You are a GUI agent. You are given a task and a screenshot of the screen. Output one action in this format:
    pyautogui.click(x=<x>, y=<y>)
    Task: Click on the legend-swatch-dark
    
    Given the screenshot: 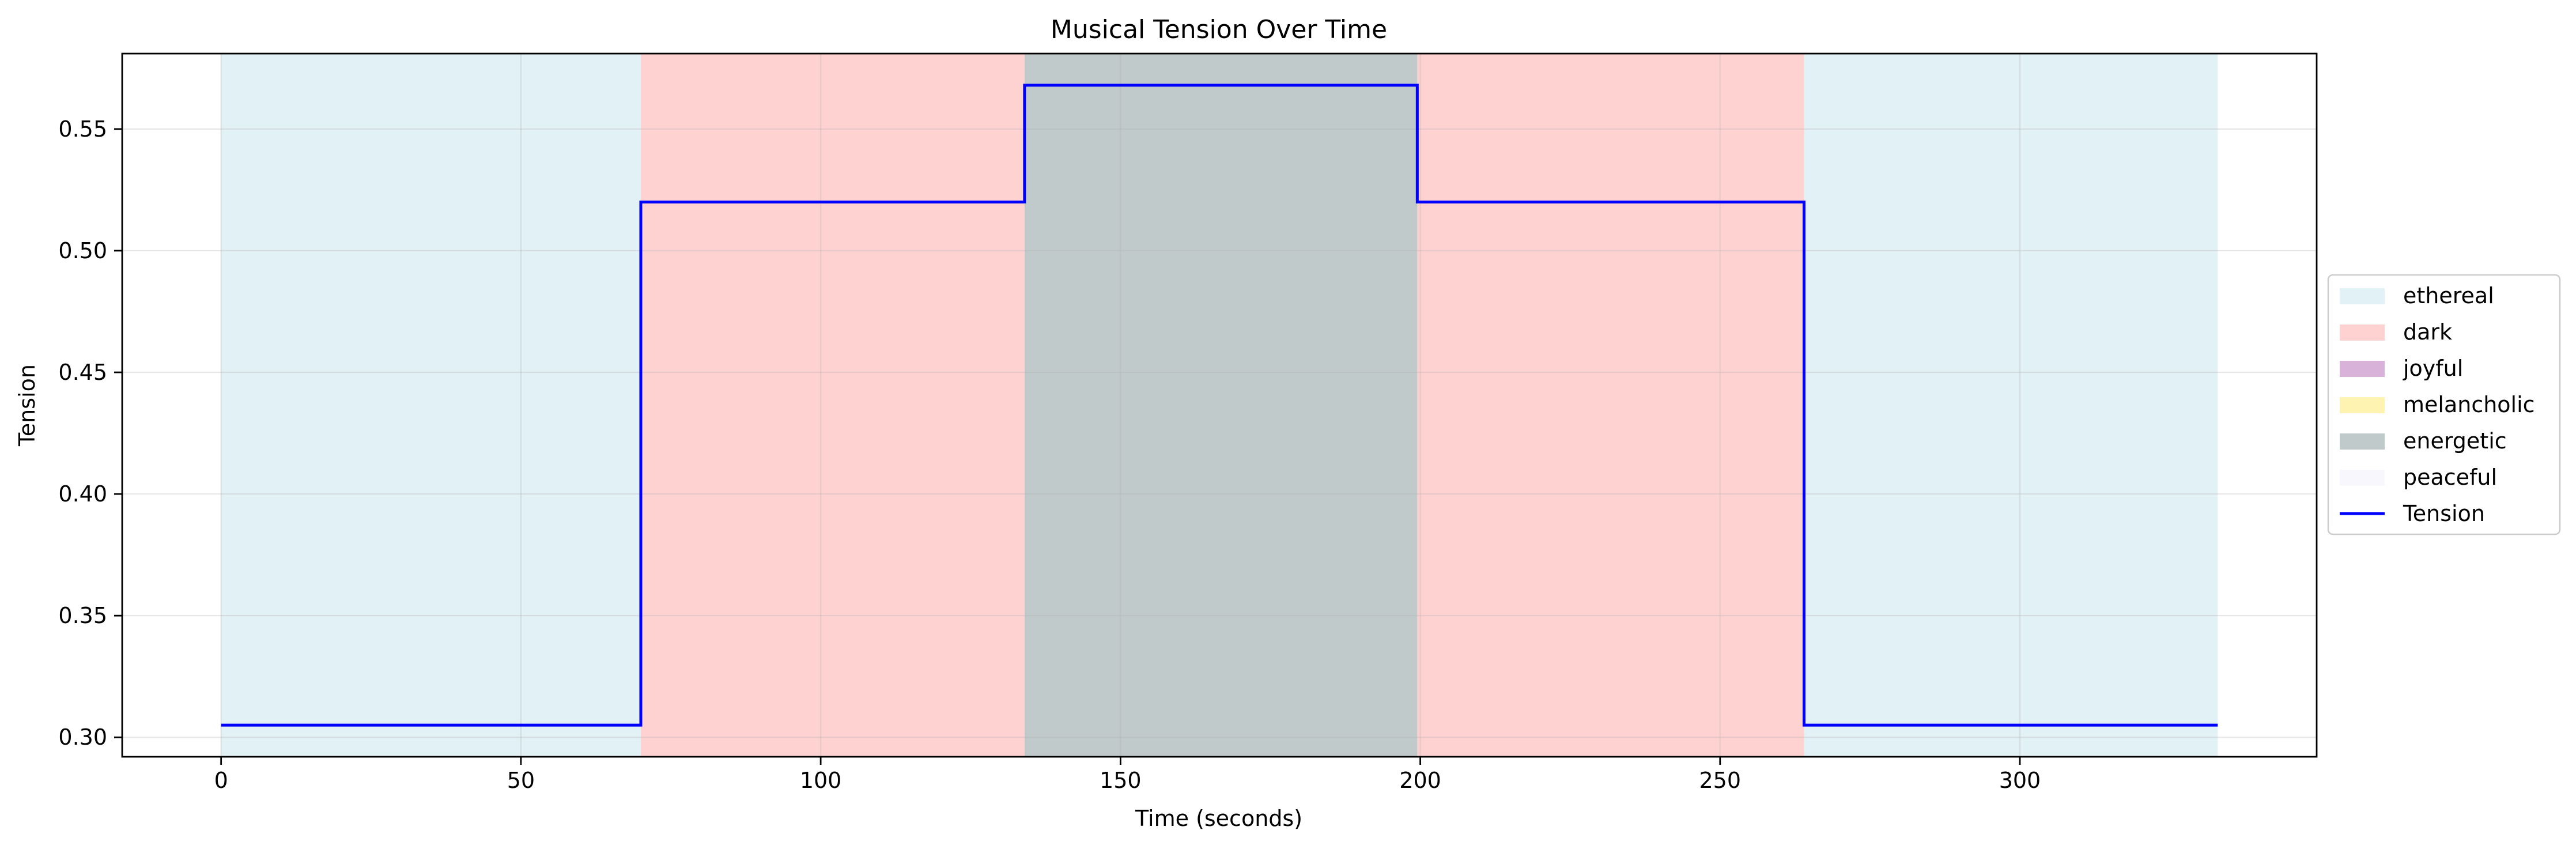 What is the action you would take?
    pyautogui.click(x=2362, y=332)
    